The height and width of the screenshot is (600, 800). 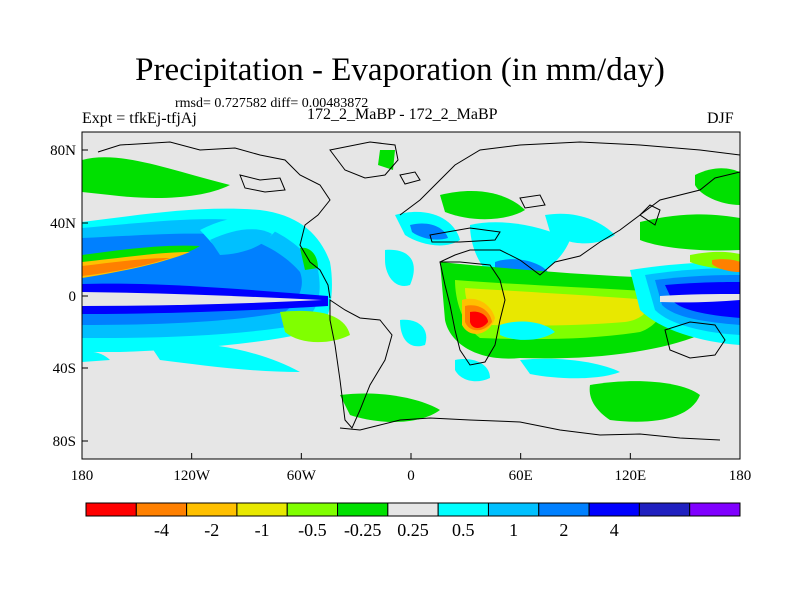 I want to click on x-axis-ticks: 180 120W 60W 0 60E 120E 180, so click(x=411, y=468).